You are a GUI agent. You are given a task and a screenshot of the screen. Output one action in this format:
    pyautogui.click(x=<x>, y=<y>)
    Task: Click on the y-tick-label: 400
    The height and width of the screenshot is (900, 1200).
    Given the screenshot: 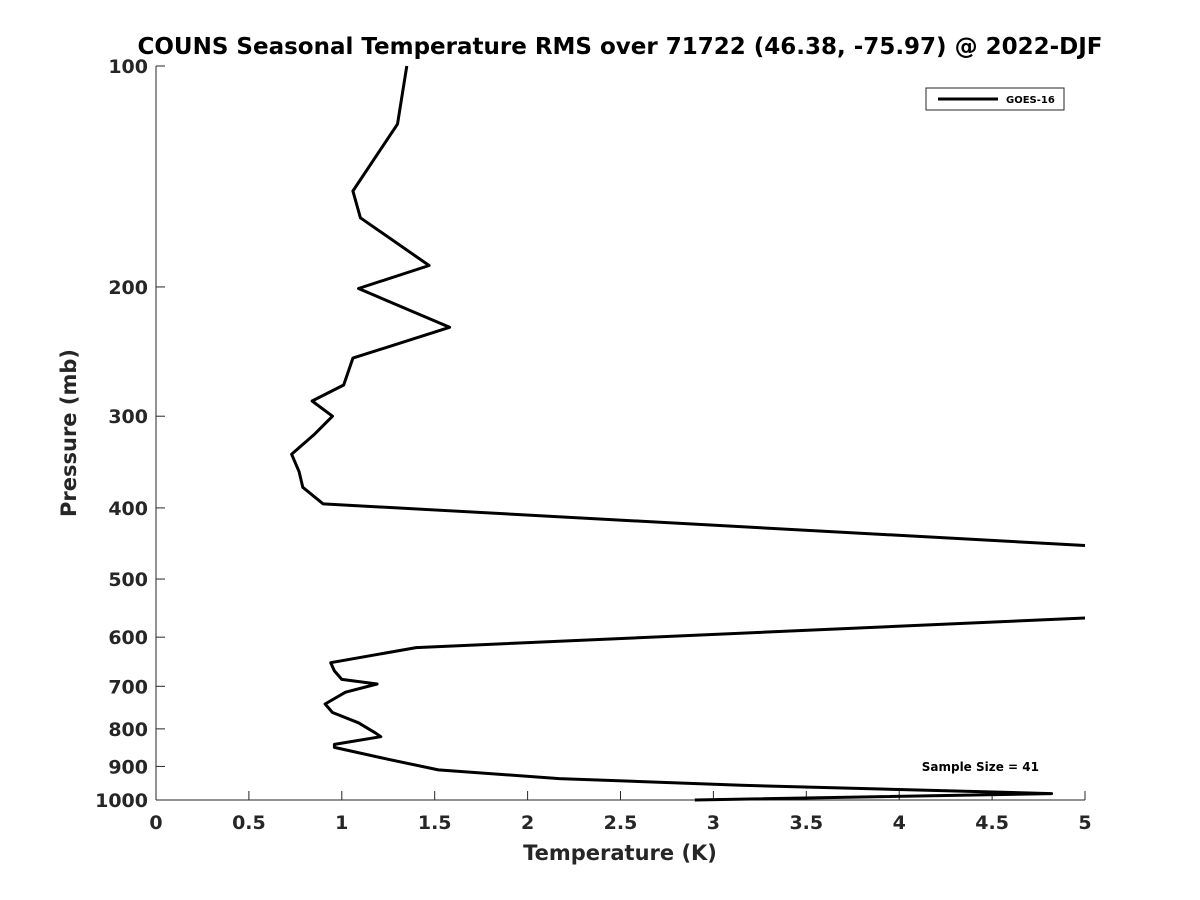 What is the action you would take?
    pyautogui.click(x=128, y=509)
    